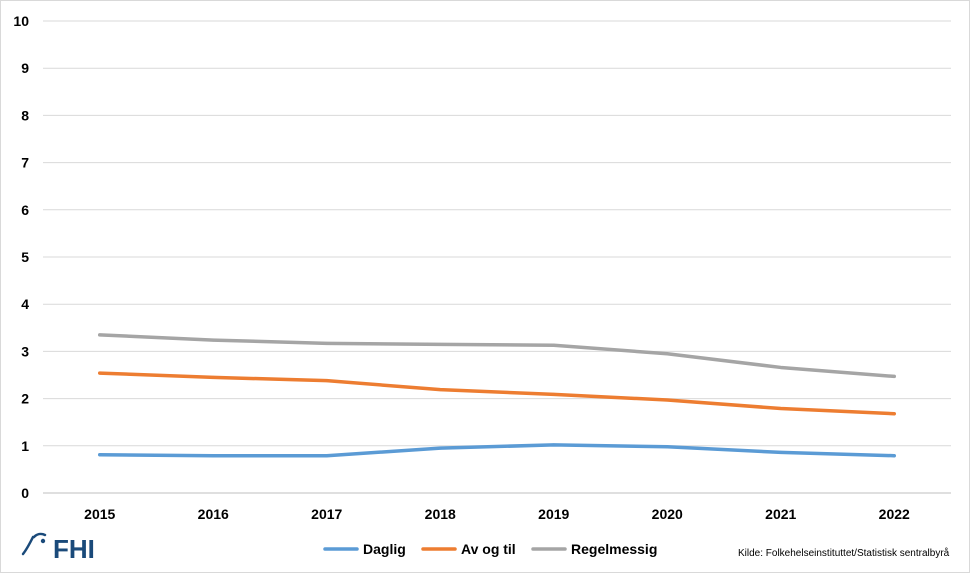 The image size is (970, 573). I want to click on legend: Daglig Av og til Regelmessig, so click(490, 549).